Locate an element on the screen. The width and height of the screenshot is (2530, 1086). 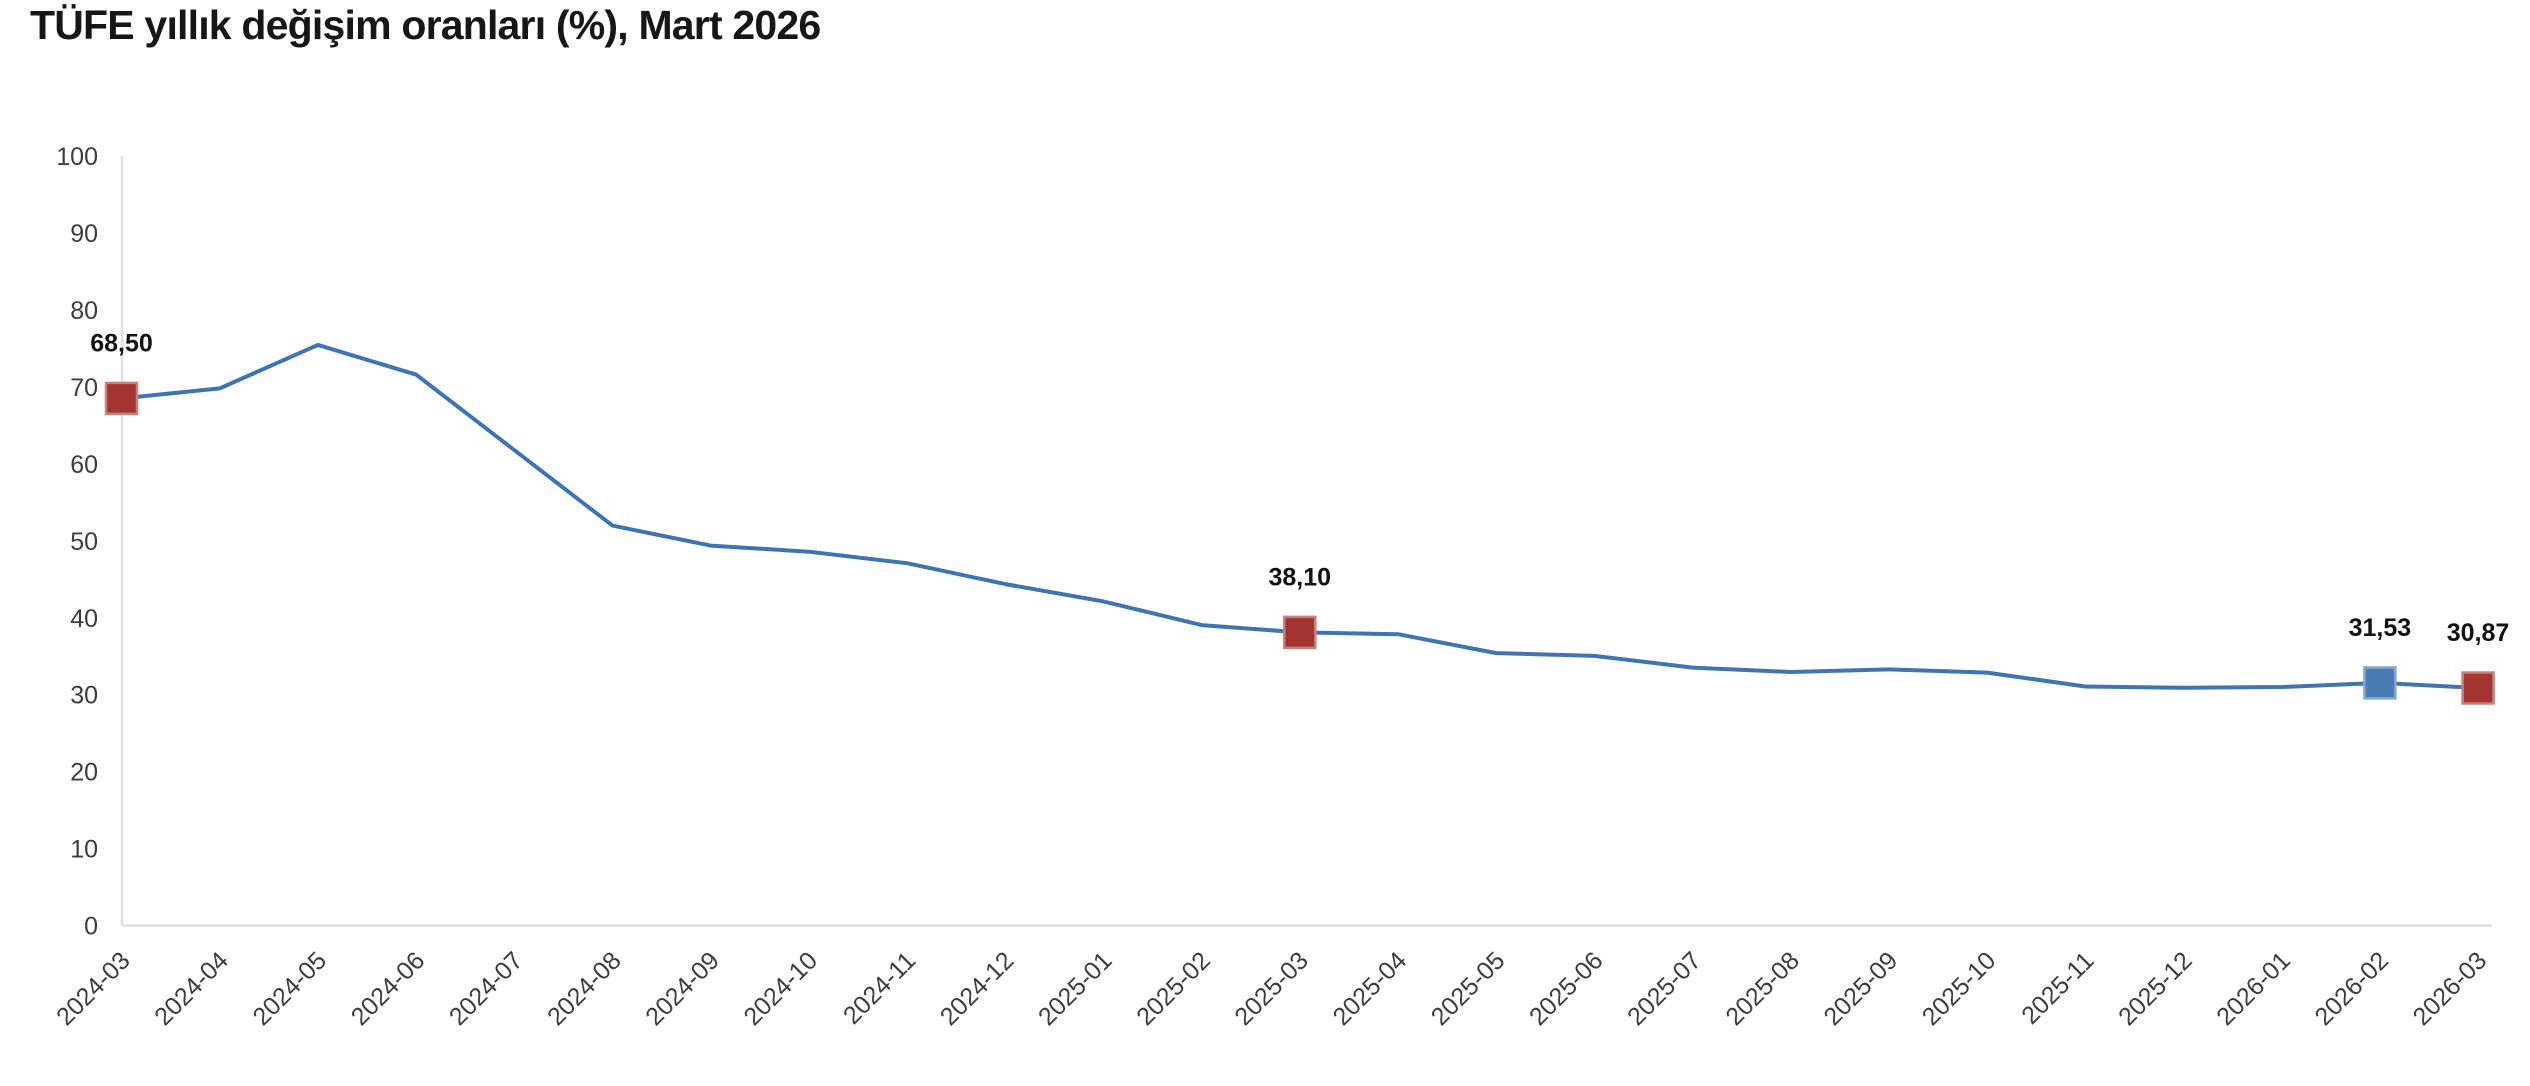
x-tick-label: 2025-09 is located at coordinates (1860, 988).